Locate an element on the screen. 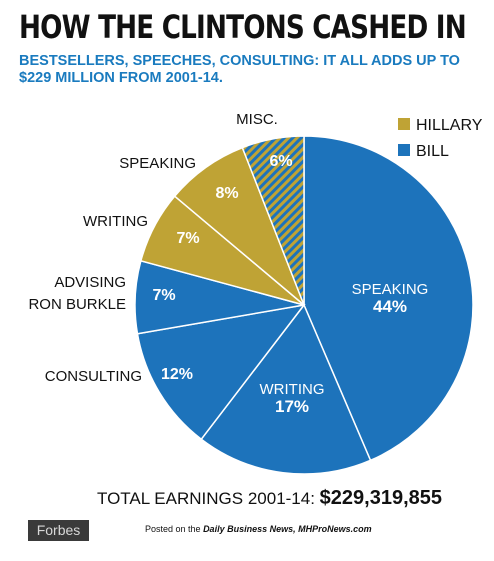 The image size is (494, 561). slice-category-label: WRITING is located at coordinates (115, 221).